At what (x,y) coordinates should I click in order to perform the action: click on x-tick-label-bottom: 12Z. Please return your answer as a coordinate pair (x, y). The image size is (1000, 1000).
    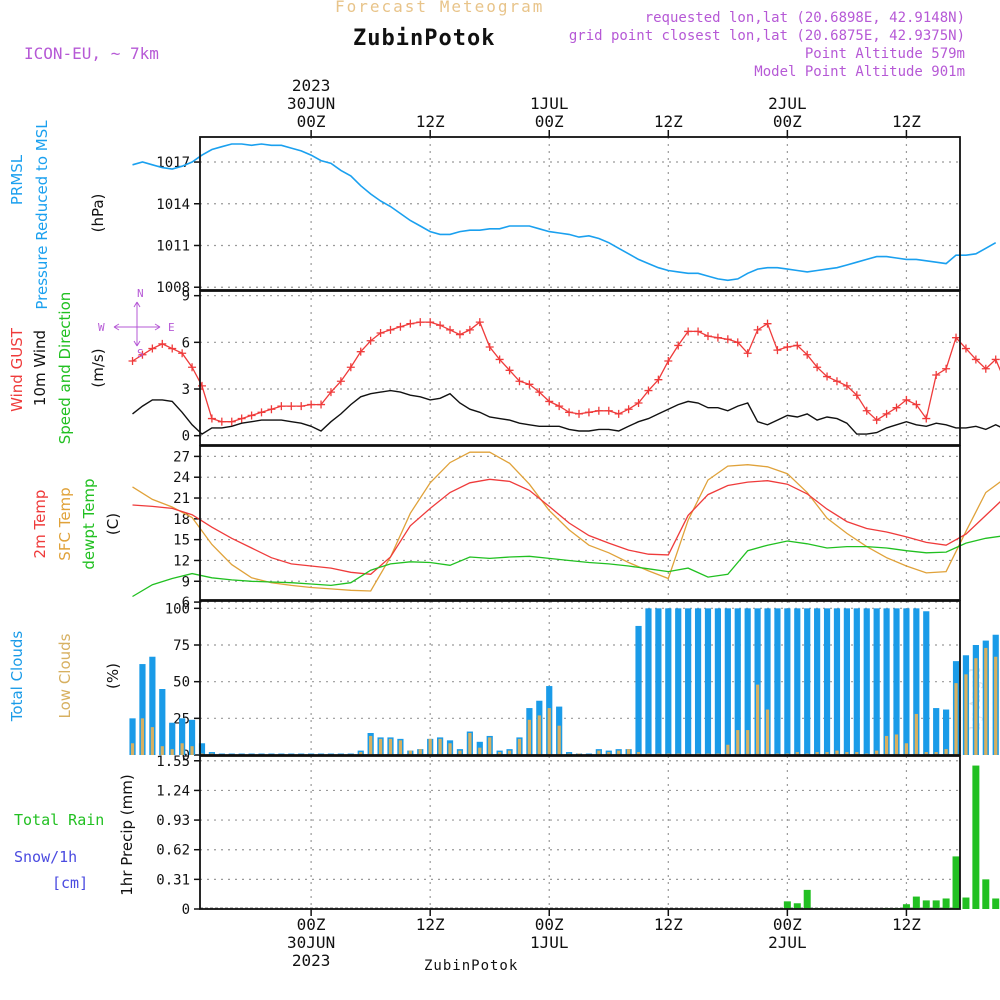
    Looking at the image, I should click on (668, 924).